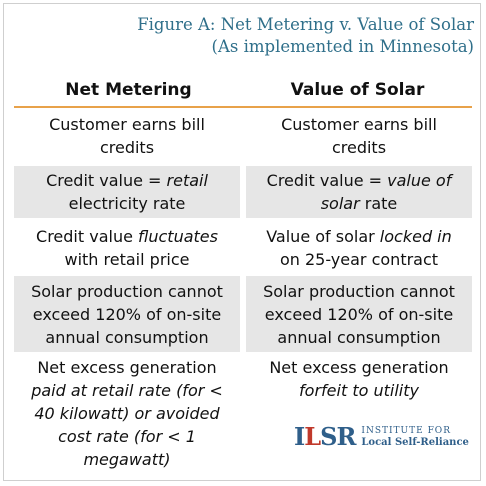  I want to click on ilsr-logo-mark: ILSR, so click(325, 436).